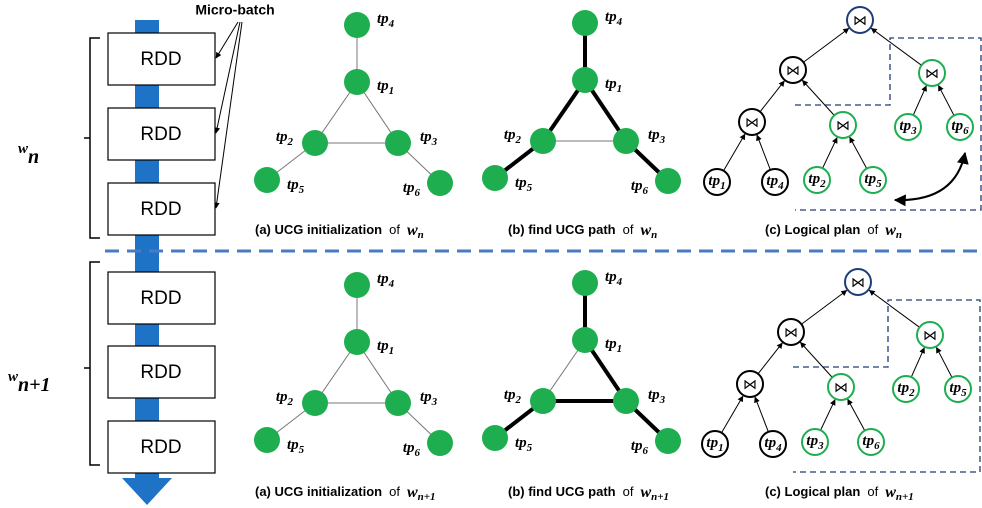 This screenshot has height=508, width=982. I want to click on caption: (a) UCG initialization of wn+1, so click(345, 493).